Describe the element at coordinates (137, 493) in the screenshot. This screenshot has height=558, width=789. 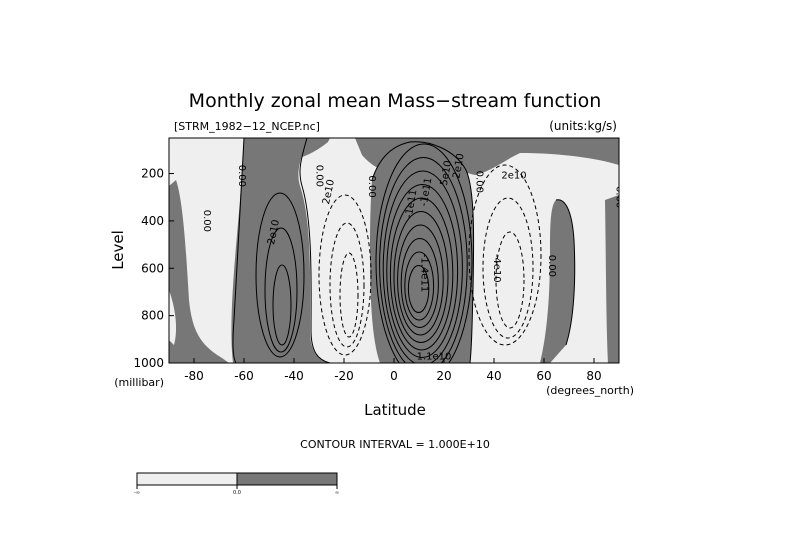
I see `colorbar-tick-min: -∞` at that location.